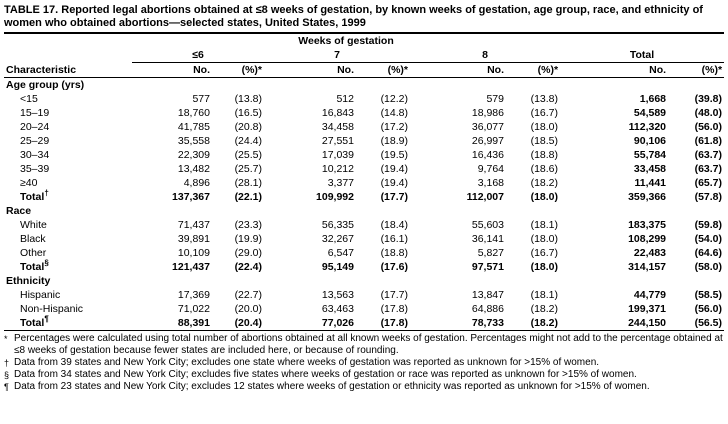 The width and height of the screenshot is (728, 424). I want to click on cell: (17.2), so click(394, 127).